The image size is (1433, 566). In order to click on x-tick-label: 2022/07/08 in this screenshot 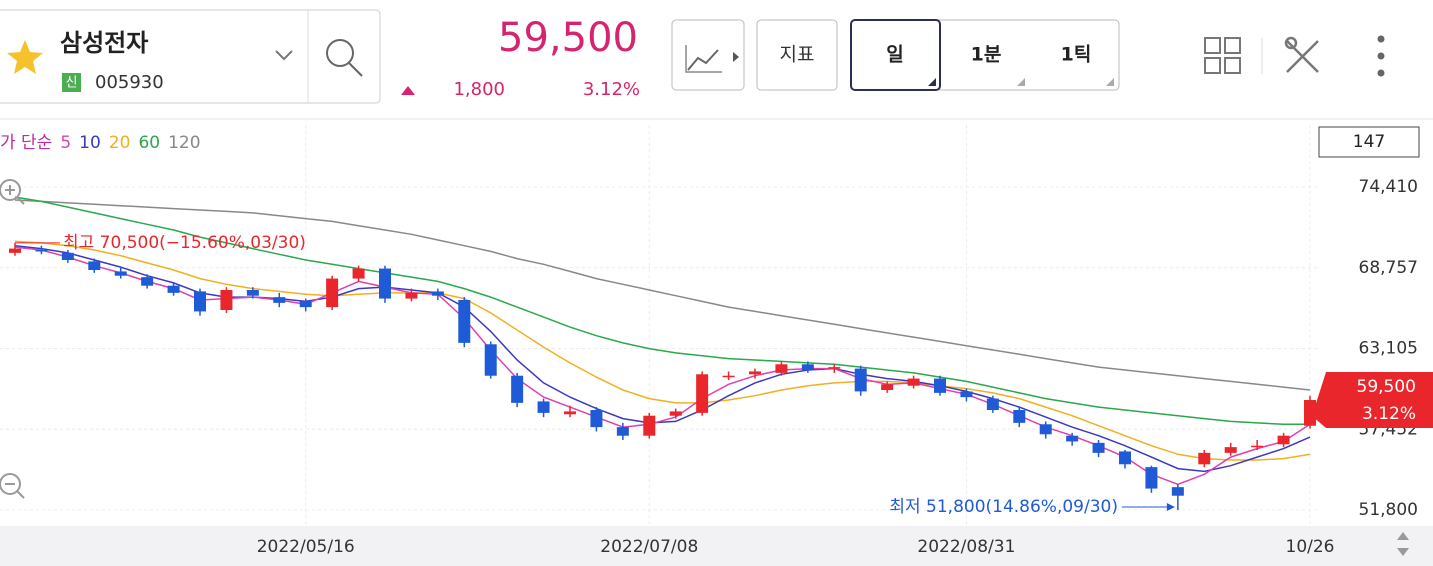, I will do `click(649, 547)`.